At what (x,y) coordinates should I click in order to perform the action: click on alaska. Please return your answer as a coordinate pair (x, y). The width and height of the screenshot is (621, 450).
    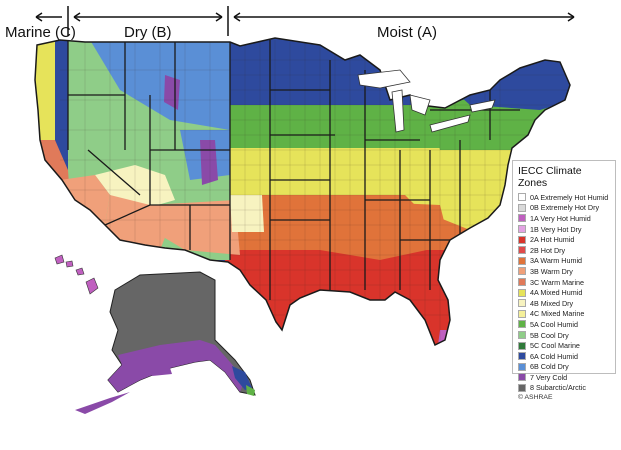
    Looking at the image, I should click on (165, 342).